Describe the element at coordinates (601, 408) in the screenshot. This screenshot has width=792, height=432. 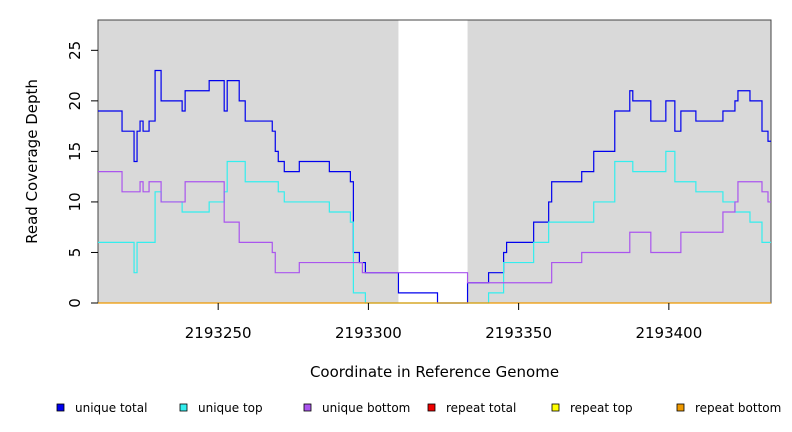
I see `legend-label: repeat top` at that location.